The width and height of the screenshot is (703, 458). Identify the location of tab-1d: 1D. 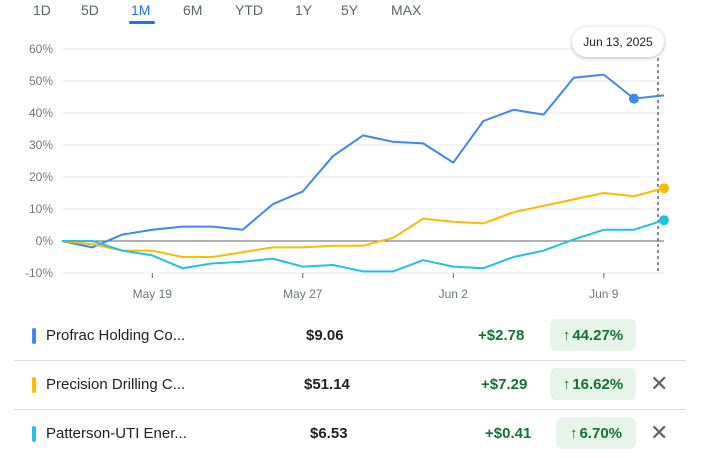
(42, 10).